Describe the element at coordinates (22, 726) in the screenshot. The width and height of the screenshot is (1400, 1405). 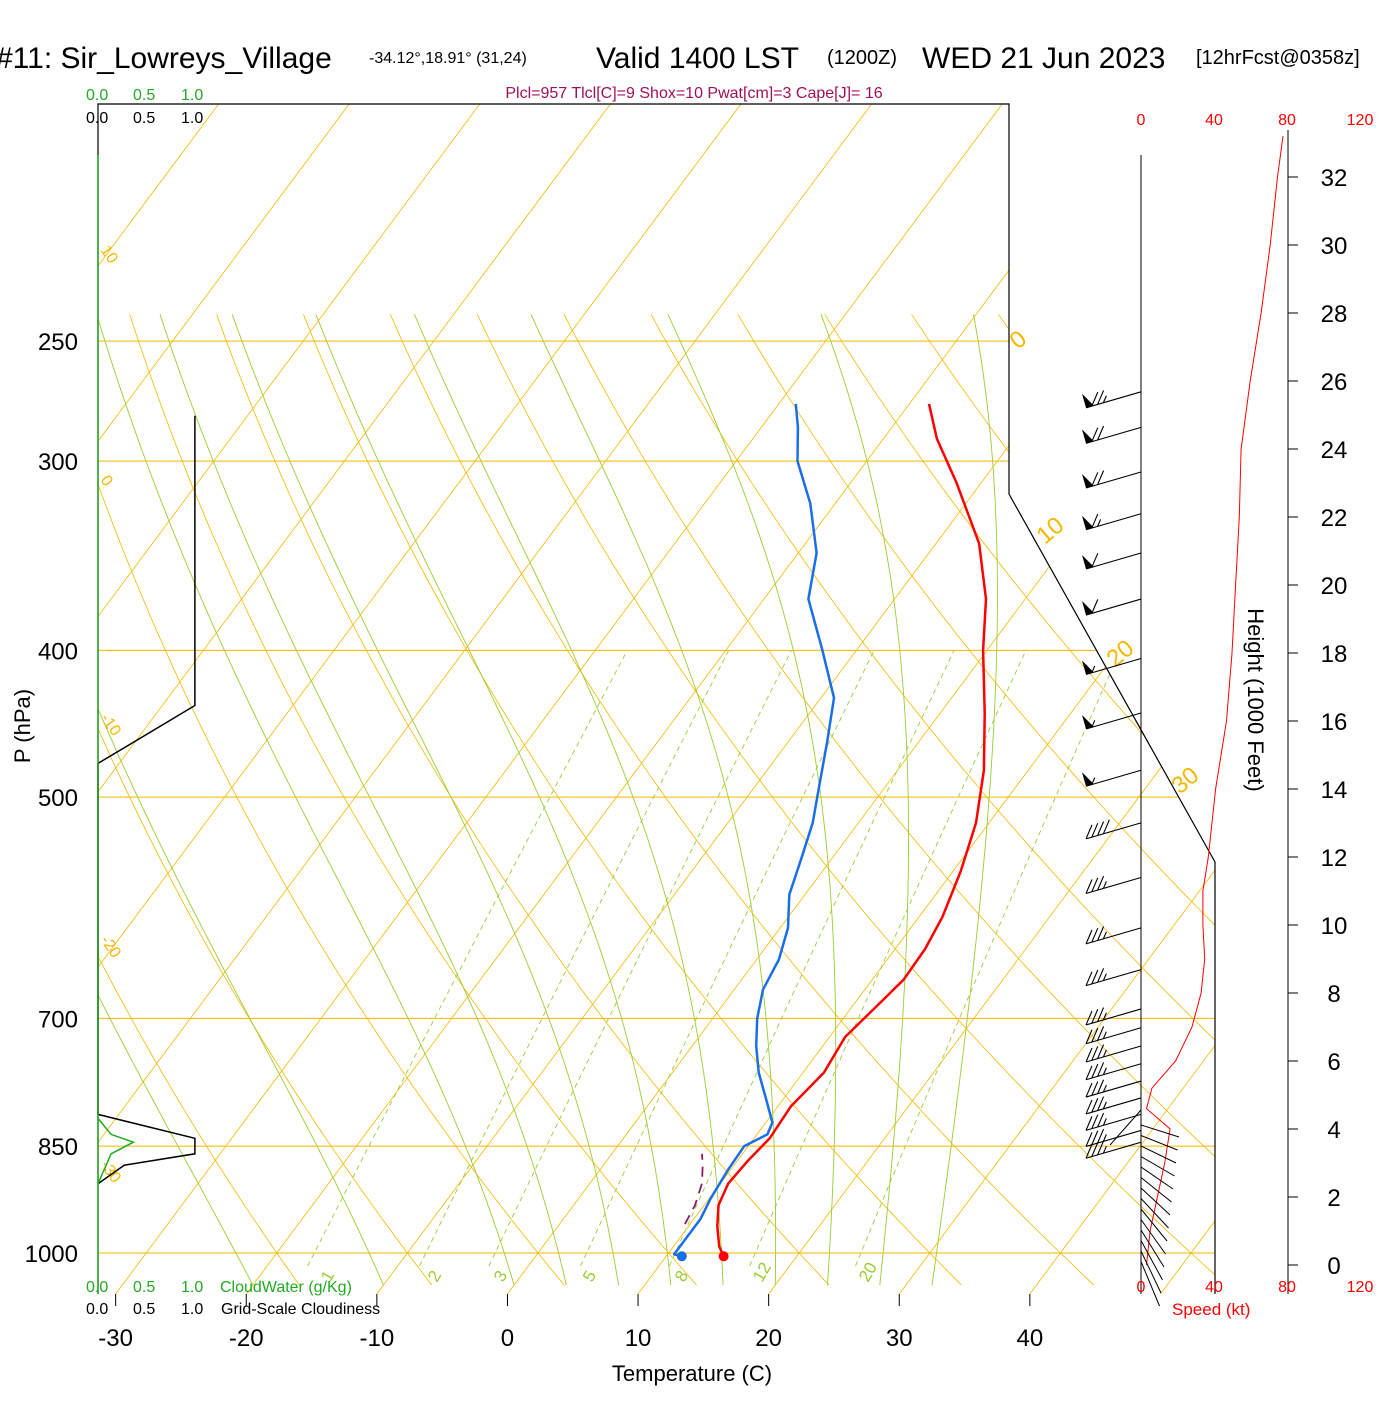
I see `y-axis-label: P (hPa)` at that location.